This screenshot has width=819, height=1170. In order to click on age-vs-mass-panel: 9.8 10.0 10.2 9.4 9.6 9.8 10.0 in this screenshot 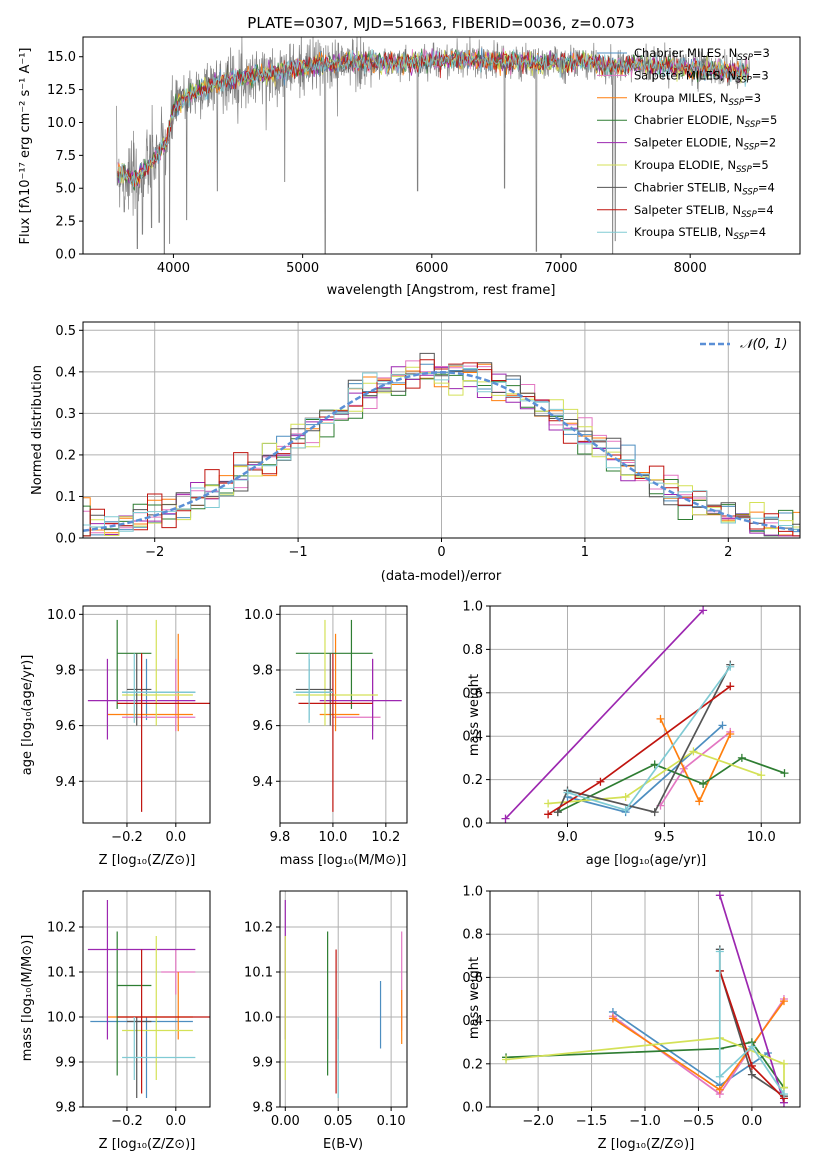, I will do `click(326, 725)`.